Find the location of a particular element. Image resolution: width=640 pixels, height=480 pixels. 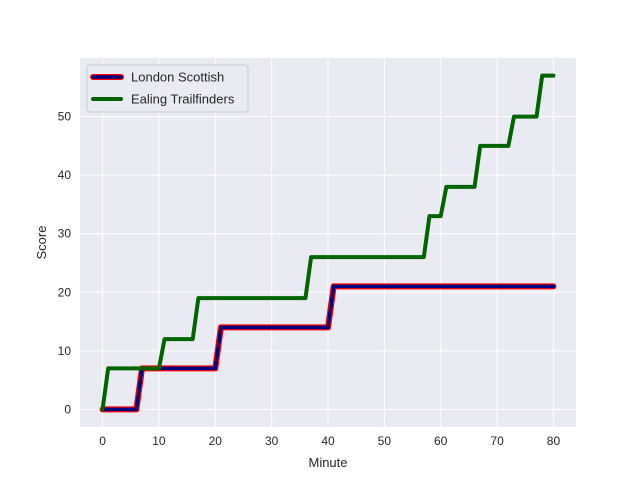

x-tick-label: 80 is located at coordinates (554, 441).